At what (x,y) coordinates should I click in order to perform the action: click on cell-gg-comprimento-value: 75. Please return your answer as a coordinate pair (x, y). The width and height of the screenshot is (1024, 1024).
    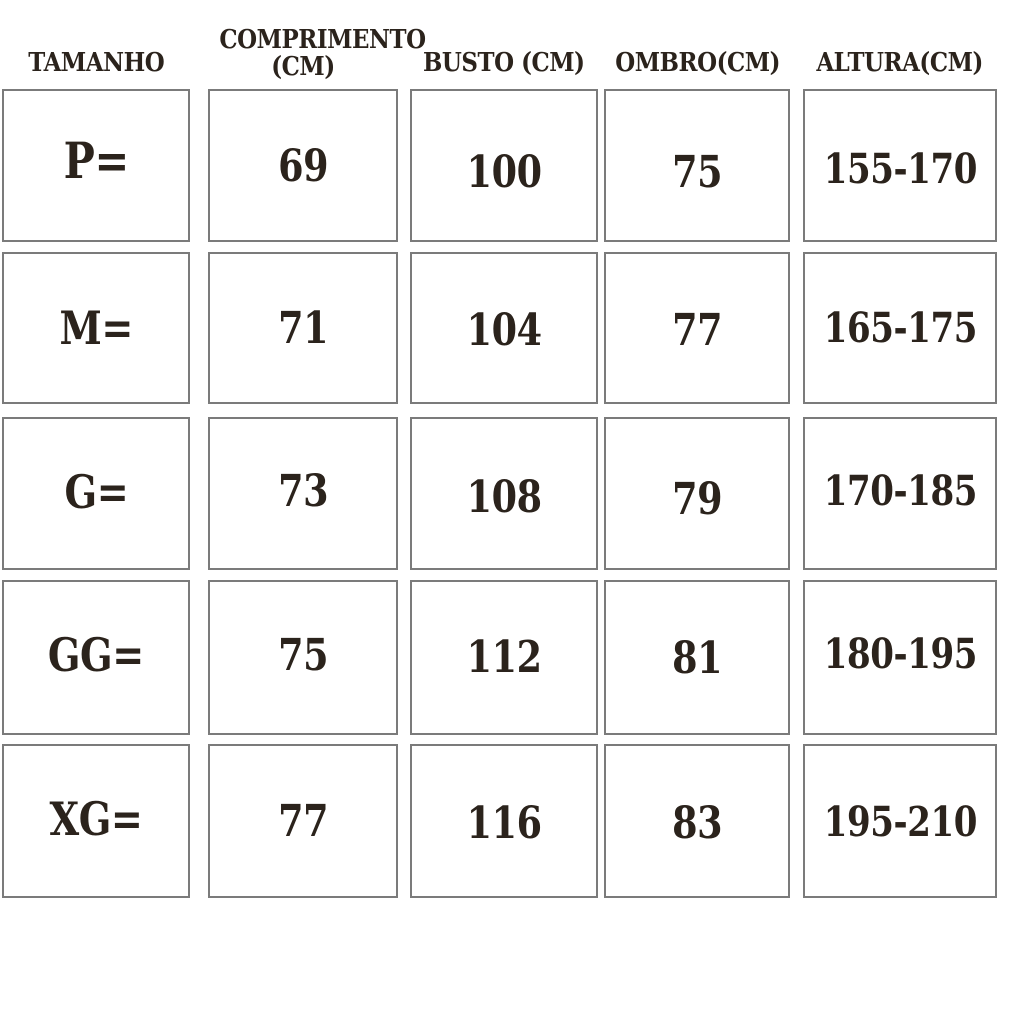
    Looking at the image, I should click on (302, 655).